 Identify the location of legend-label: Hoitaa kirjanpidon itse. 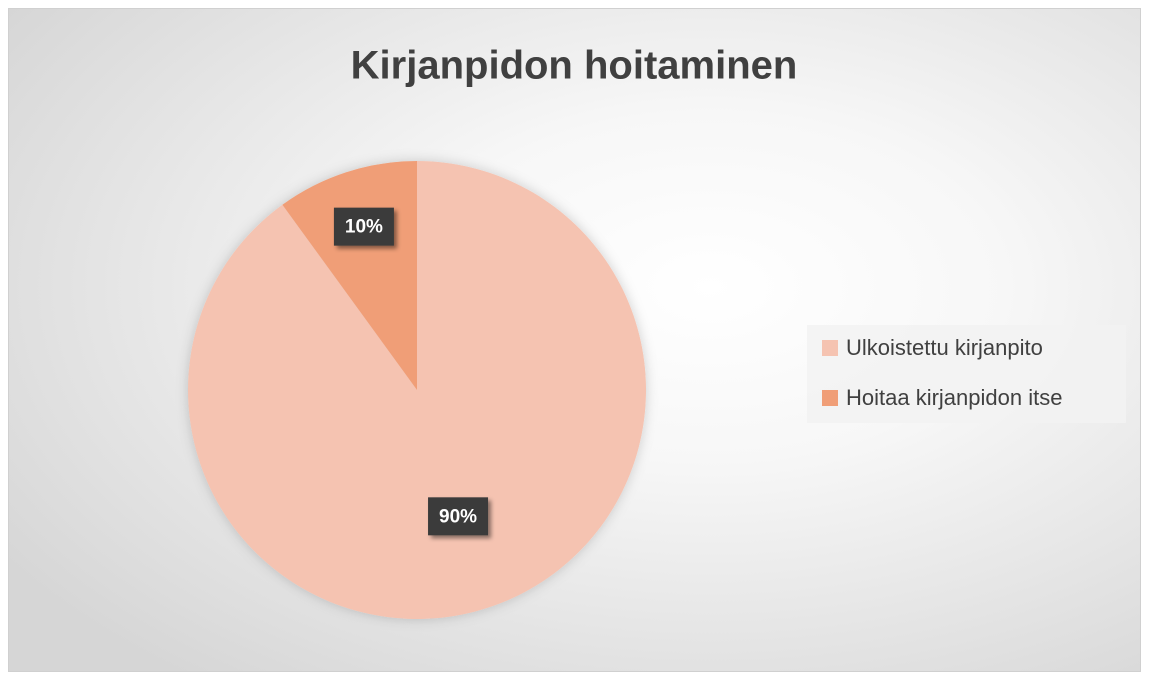
(954, 397).